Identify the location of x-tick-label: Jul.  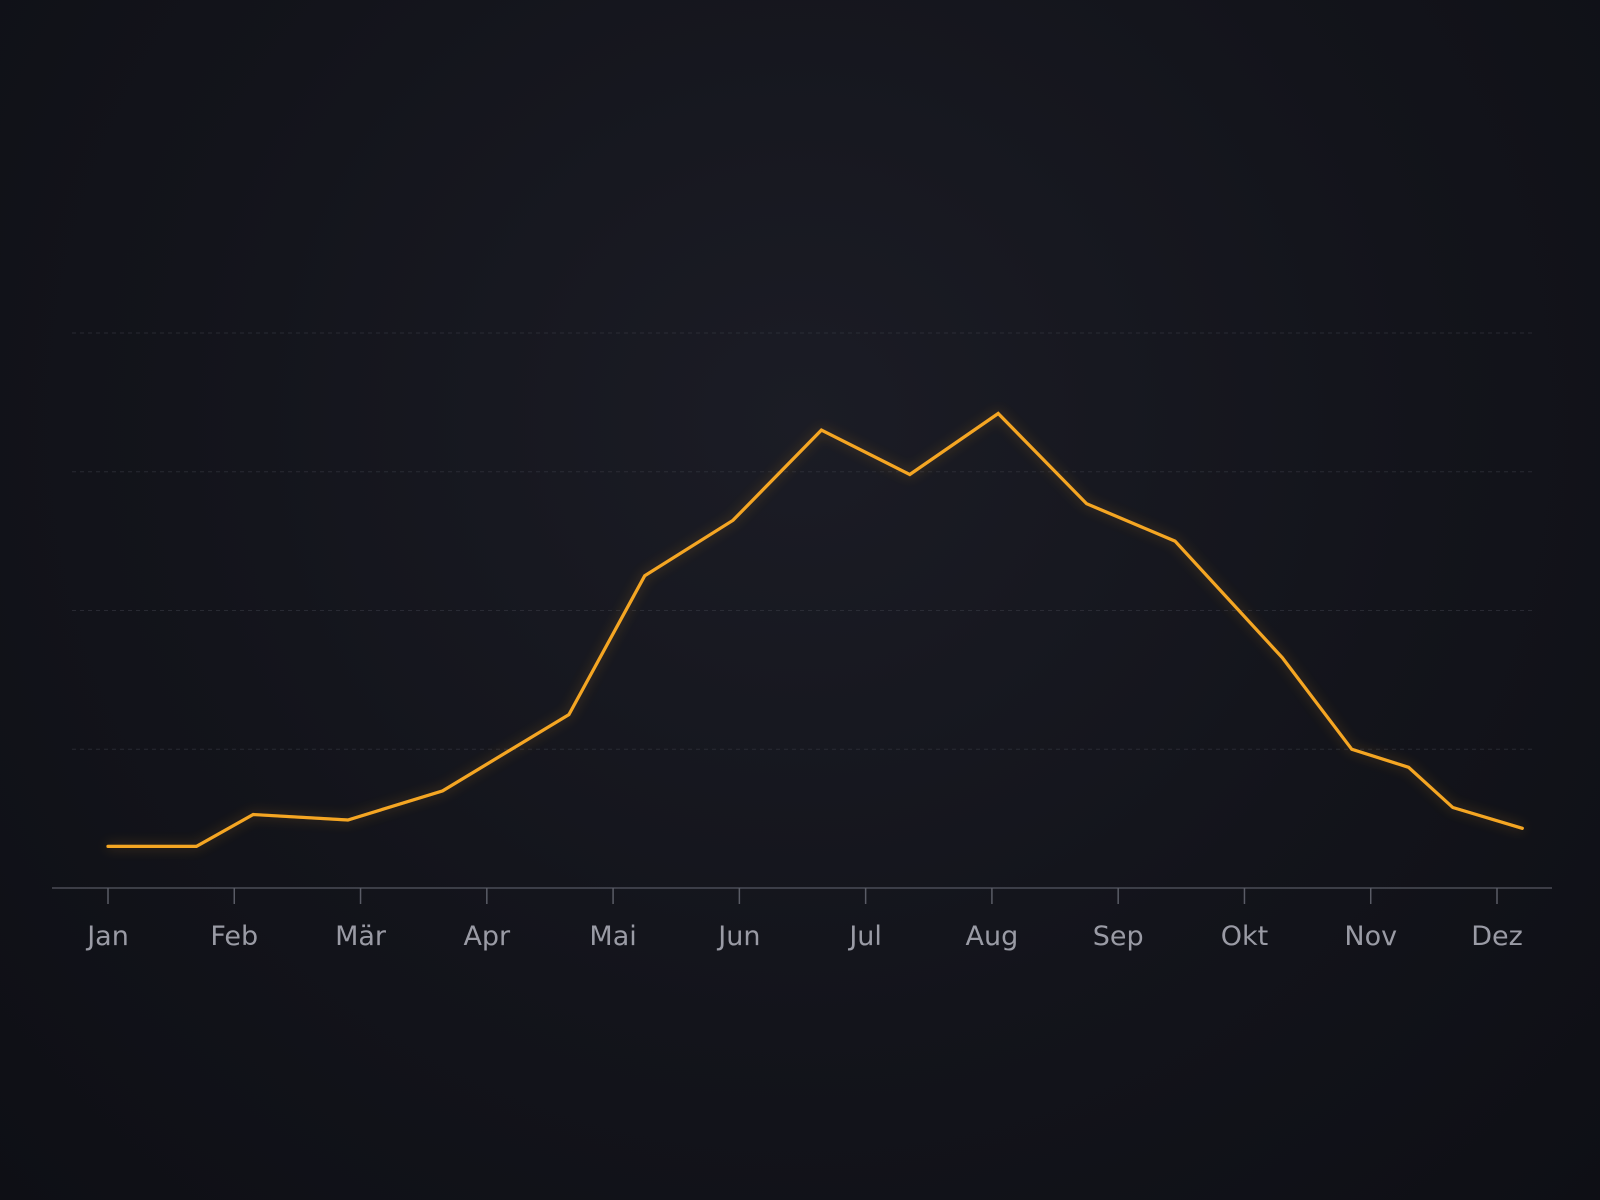
(864, 936).